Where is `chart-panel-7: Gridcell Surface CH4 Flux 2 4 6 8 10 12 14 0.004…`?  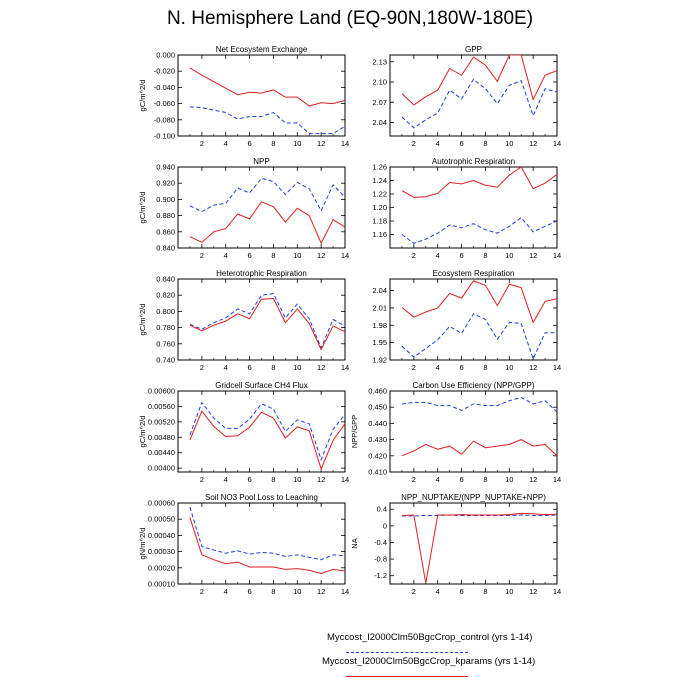 chart-panel-7: Gridcell Surface CH4 Flux 2 4 6 8 10 12 14 0.004… is located at coordinates (243, 432).